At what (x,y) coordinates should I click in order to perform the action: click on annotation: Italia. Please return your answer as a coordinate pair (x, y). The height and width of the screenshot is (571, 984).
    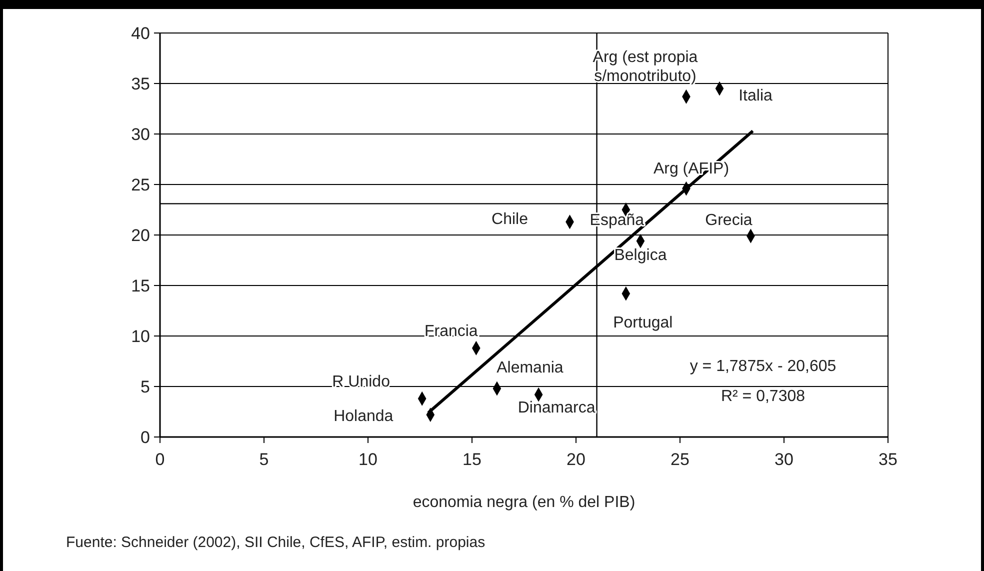
    Looking at the image, I should click on (755, 95).